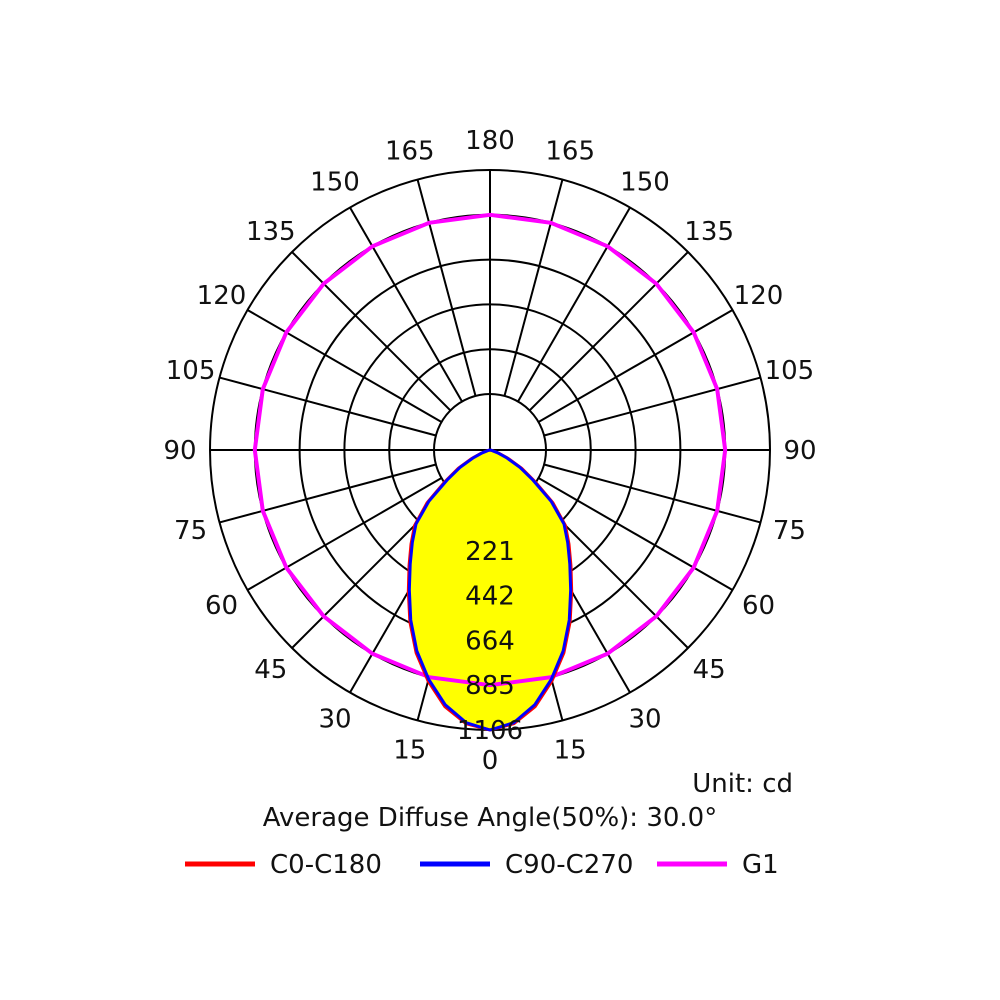 This screenshot has height=1000, width=1000. I want to click on legend-label-g1: G1, so click(760, 865).